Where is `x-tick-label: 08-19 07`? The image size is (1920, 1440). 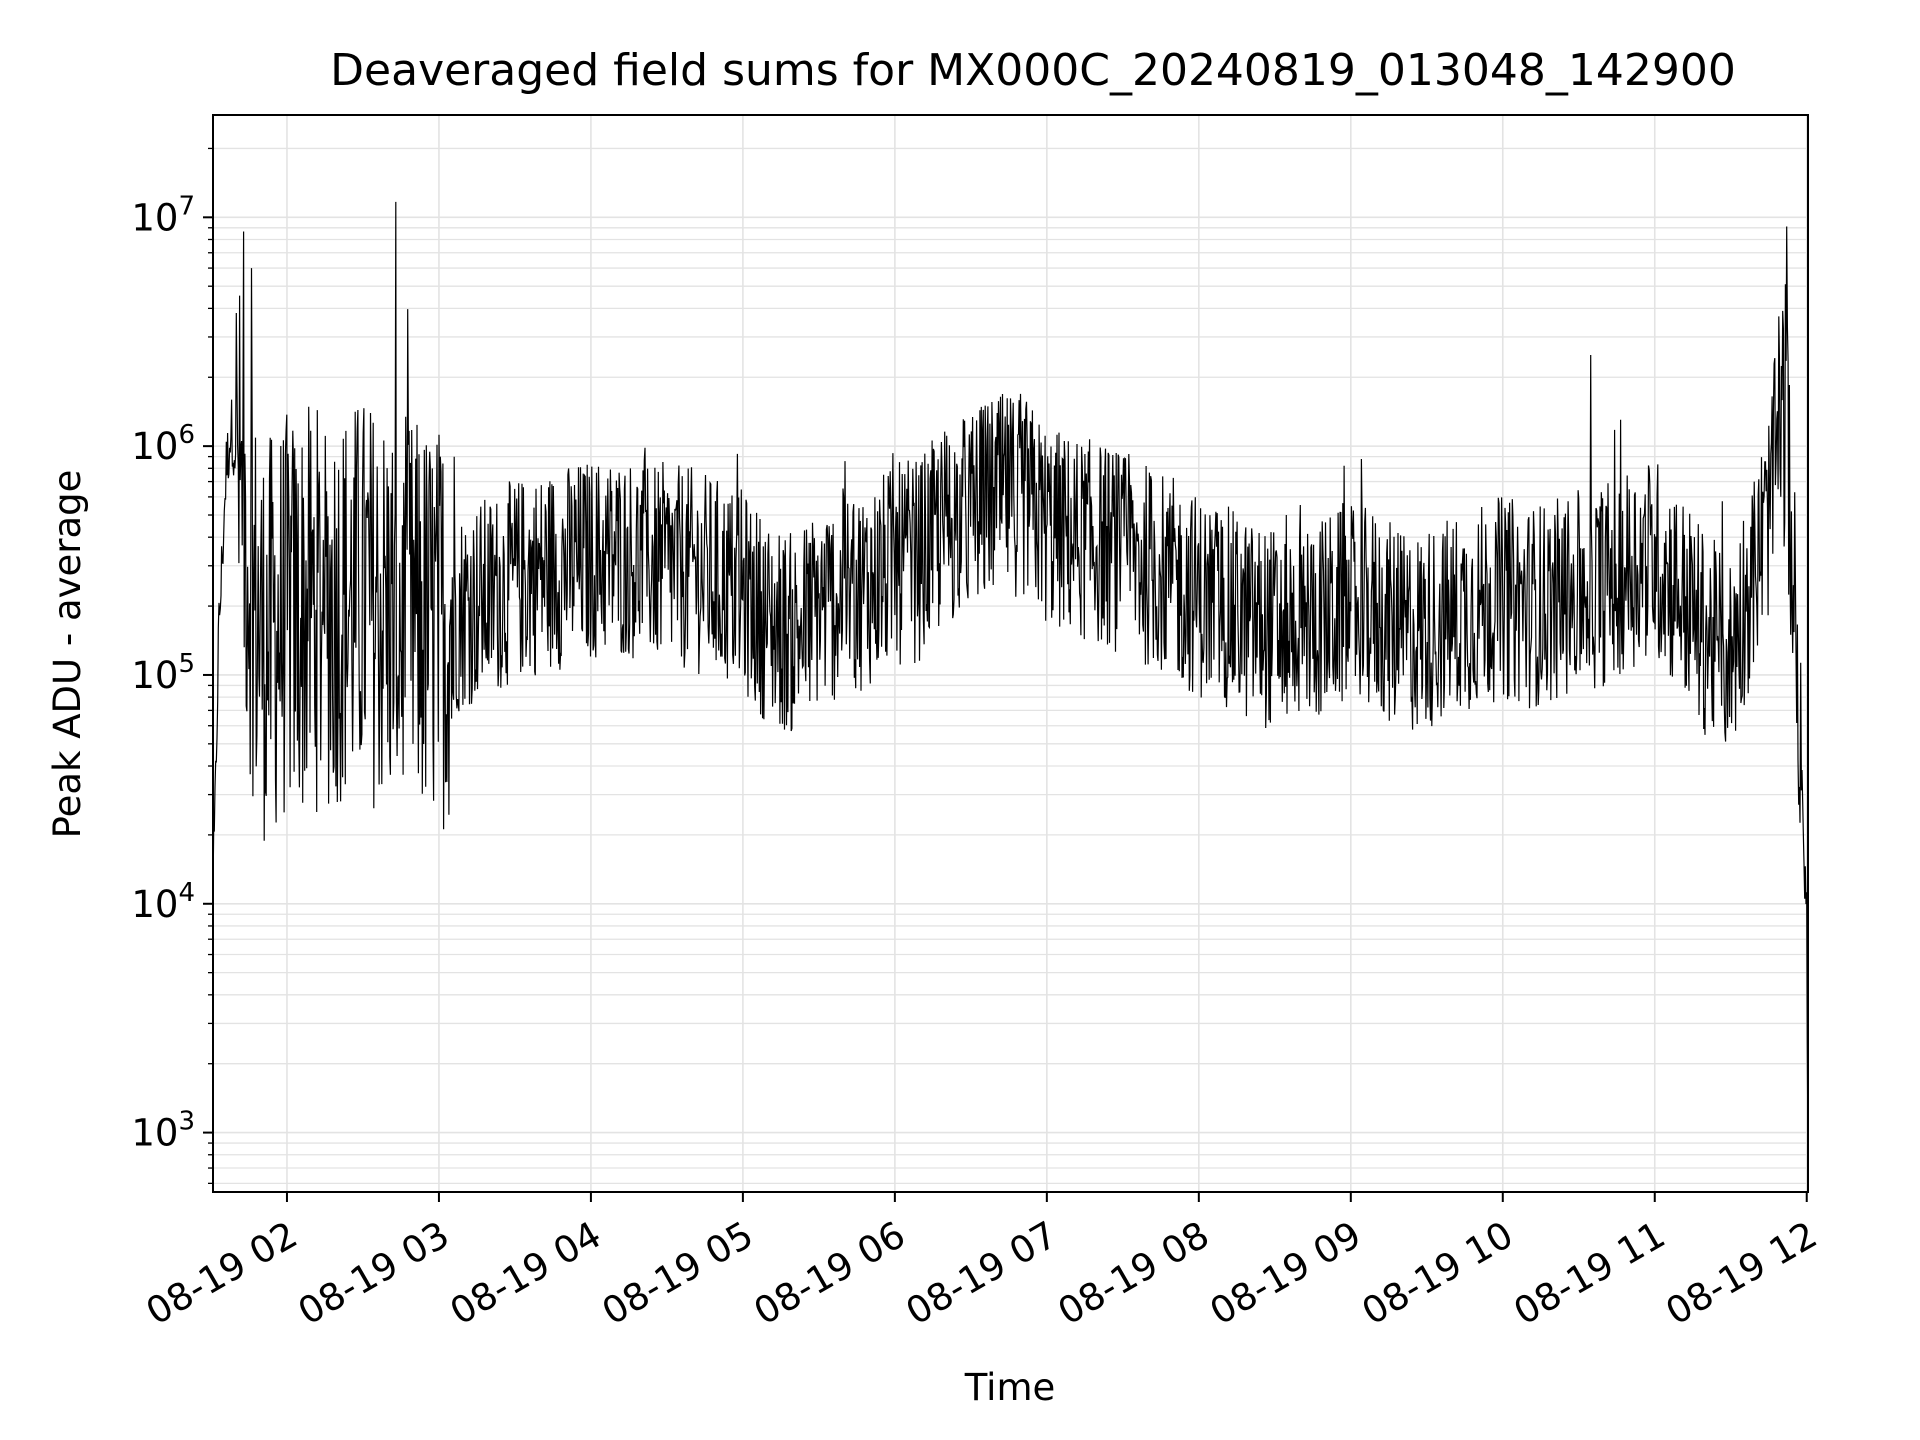
x-tick-label: 08-19 07 is located at coordinates (982, 1273).